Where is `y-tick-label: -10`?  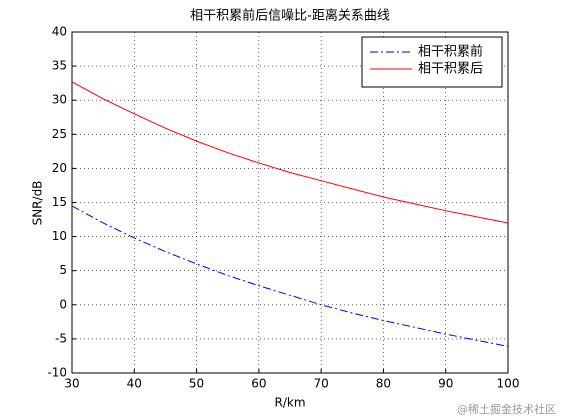
y-tick-label: -10 is located at coordinates (57, 373).